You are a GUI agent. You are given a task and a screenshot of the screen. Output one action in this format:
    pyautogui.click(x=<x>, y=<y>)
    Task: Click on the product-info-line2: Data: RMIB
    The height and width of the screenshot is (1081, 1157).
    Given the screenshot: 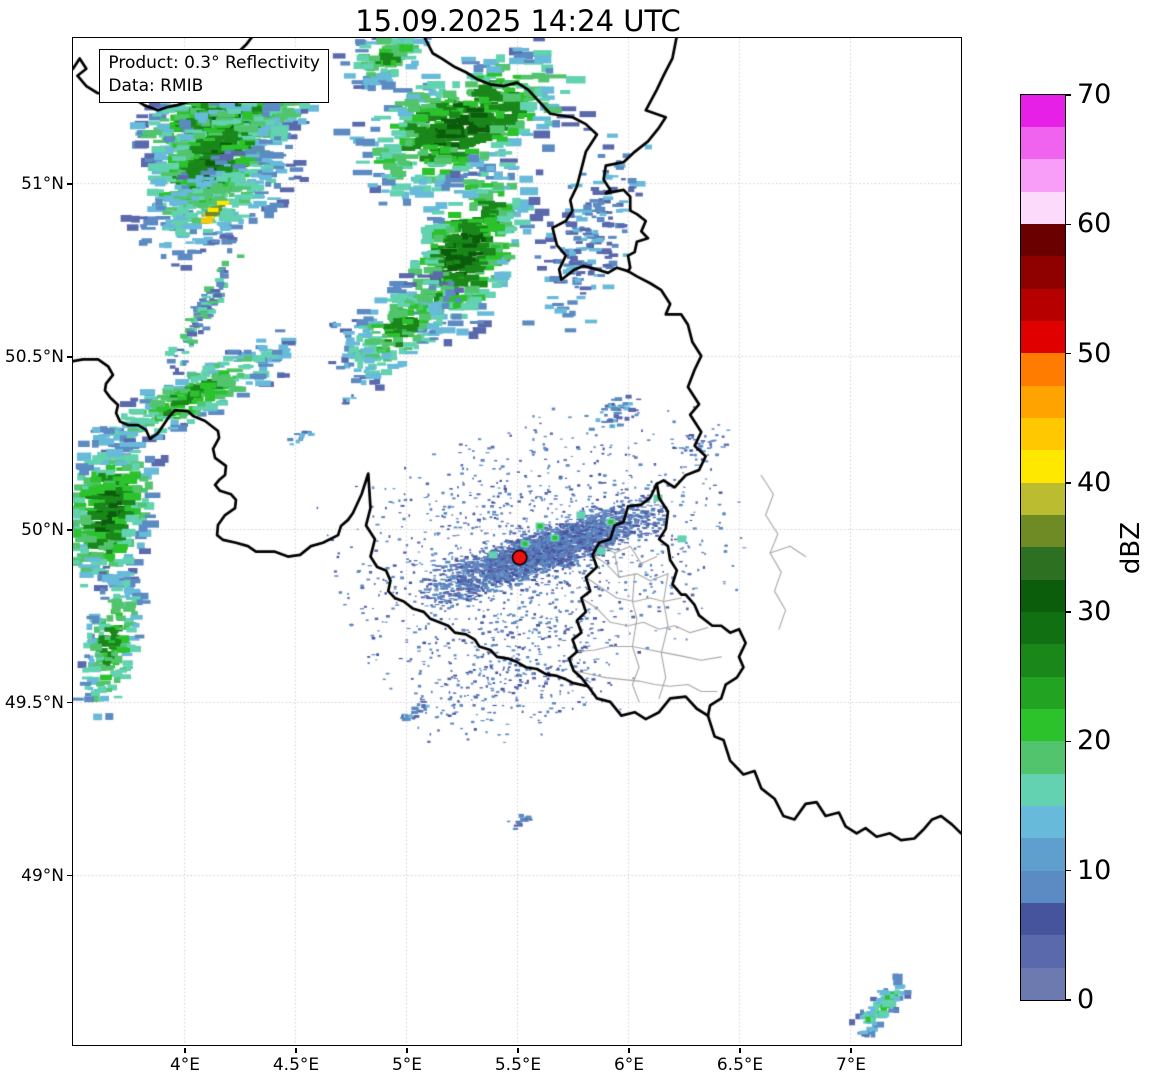 What is the action you would take?
    pyautogui.click(x=156, y=86)
    